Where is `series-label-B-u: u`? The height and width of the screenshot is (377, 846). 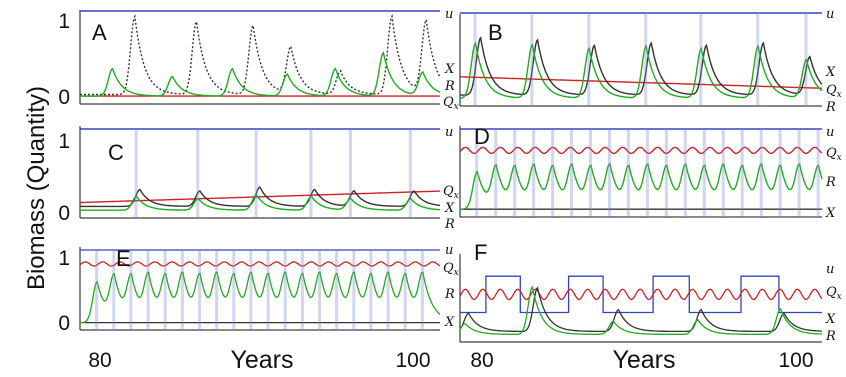 series-label-B-u: u is located at coordinates (830, 14).